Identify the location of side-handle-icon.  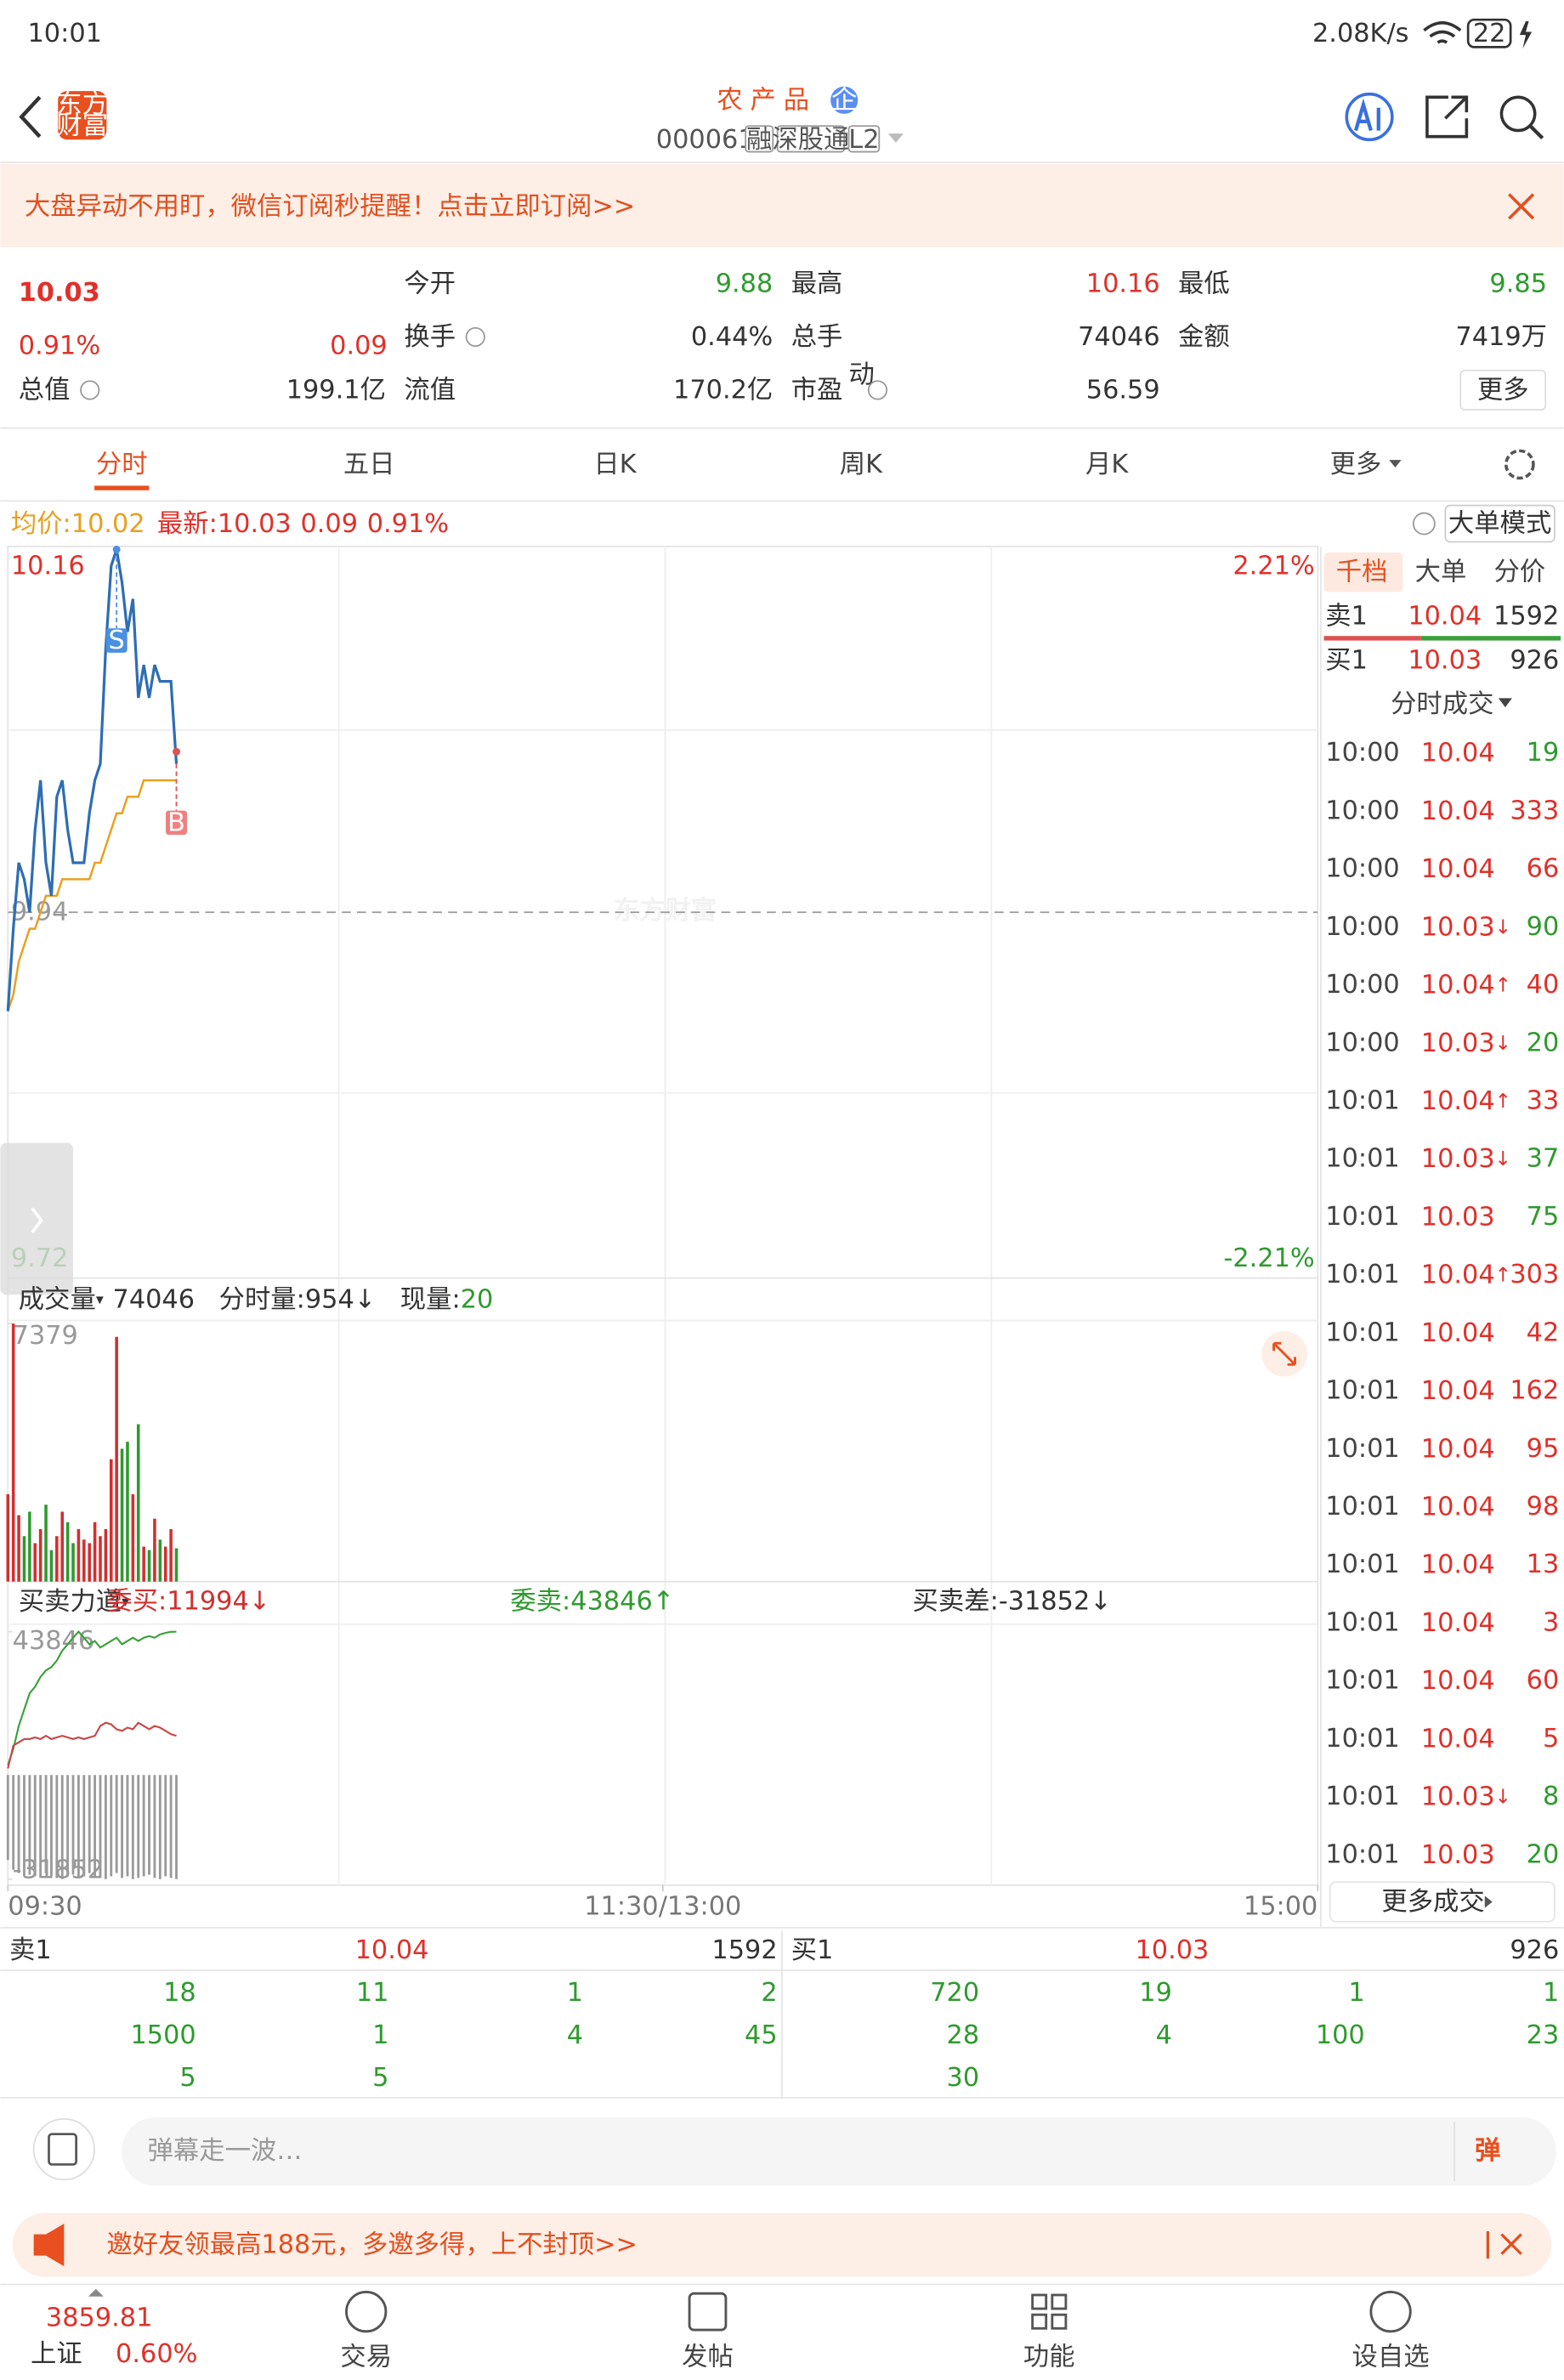
(37, 1220).